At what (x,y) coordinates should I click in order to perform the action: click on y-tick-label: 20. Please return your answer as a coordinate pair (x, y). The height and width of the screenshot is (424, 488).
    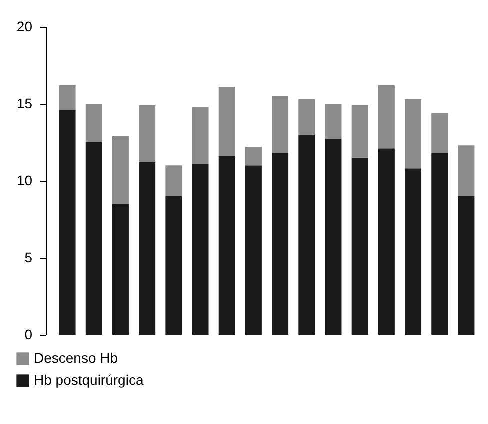
    Looking at the image, I should click on (24, 26).